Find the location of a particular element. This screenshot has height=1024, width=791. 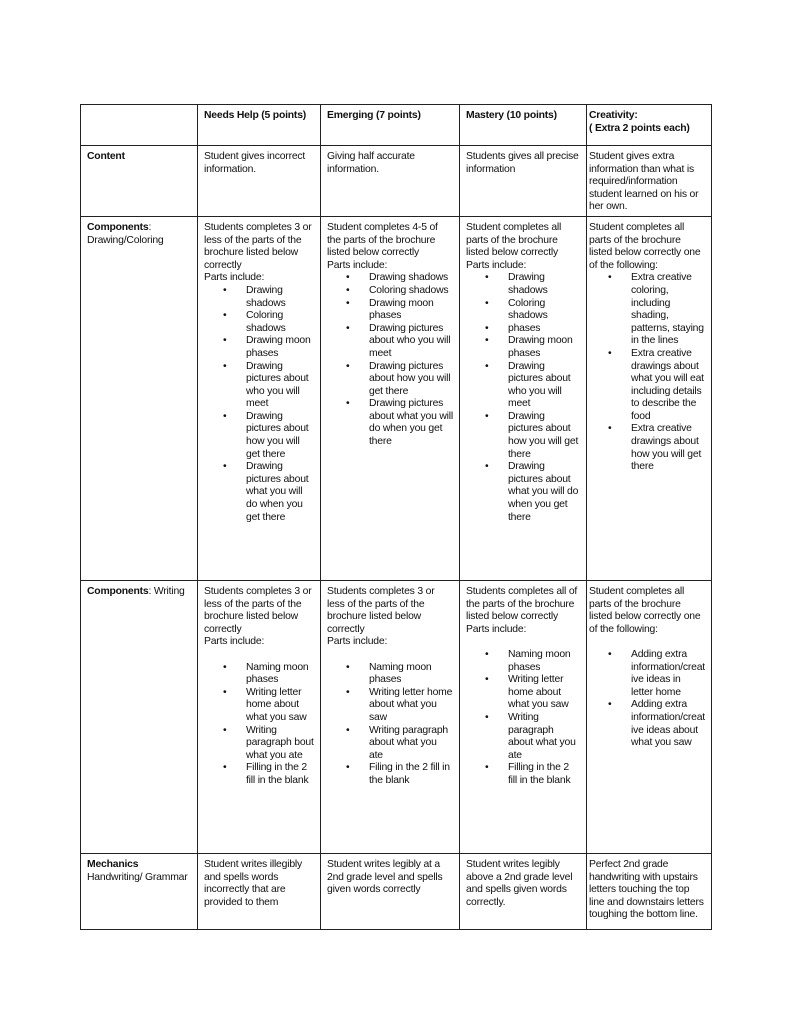

cell-text: Student gives incorrect information. is located at coordinates (255, 163).